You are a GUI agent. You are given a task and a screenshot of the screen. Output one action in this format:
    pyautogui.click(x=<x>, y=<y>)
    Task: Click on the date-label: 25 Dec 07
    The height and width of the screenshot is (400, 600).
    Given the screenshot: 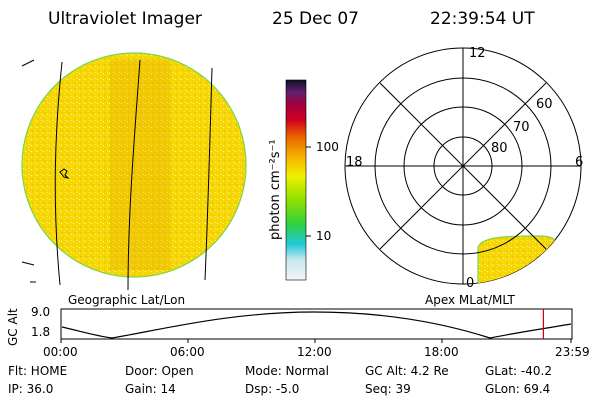 What is the action you would take?
    pyautogui.click(x=315, y=19)
    